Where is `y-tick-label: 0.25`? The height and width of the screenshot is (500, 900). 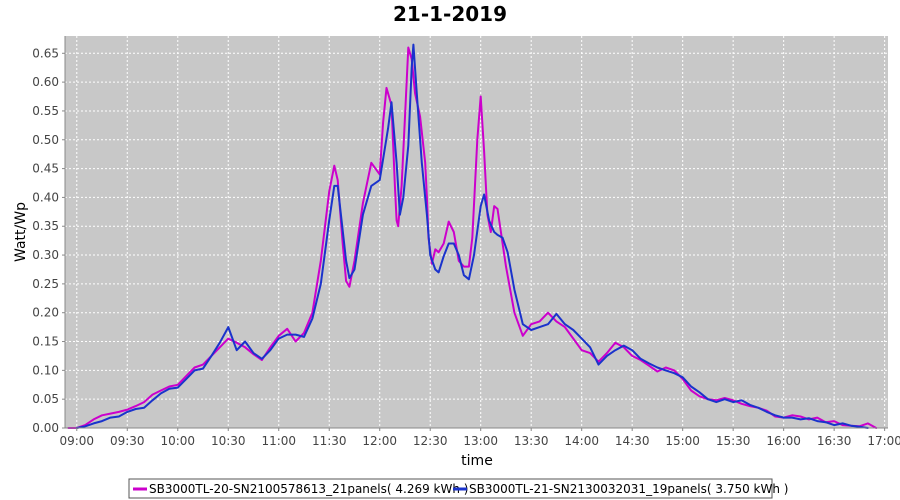 y-tick-label: 0.25 is located at coordinates (45, 284).